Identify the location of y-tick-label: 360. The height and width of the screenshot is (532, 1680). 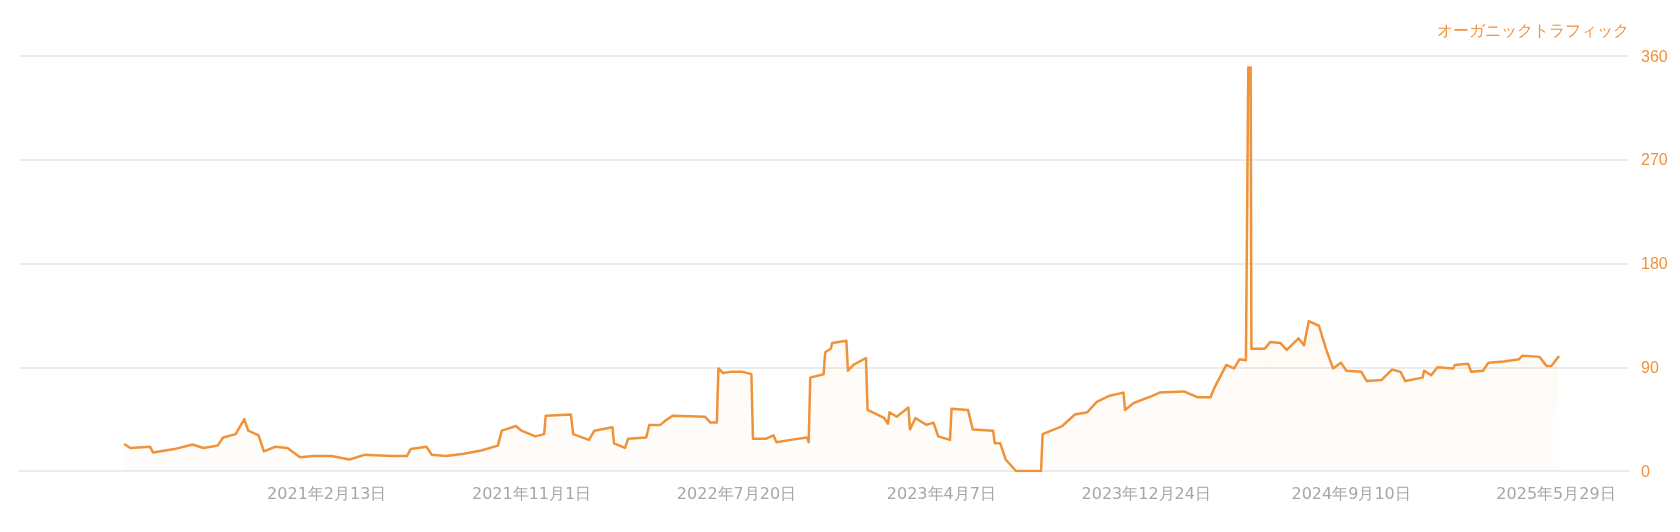
(1654, 56).